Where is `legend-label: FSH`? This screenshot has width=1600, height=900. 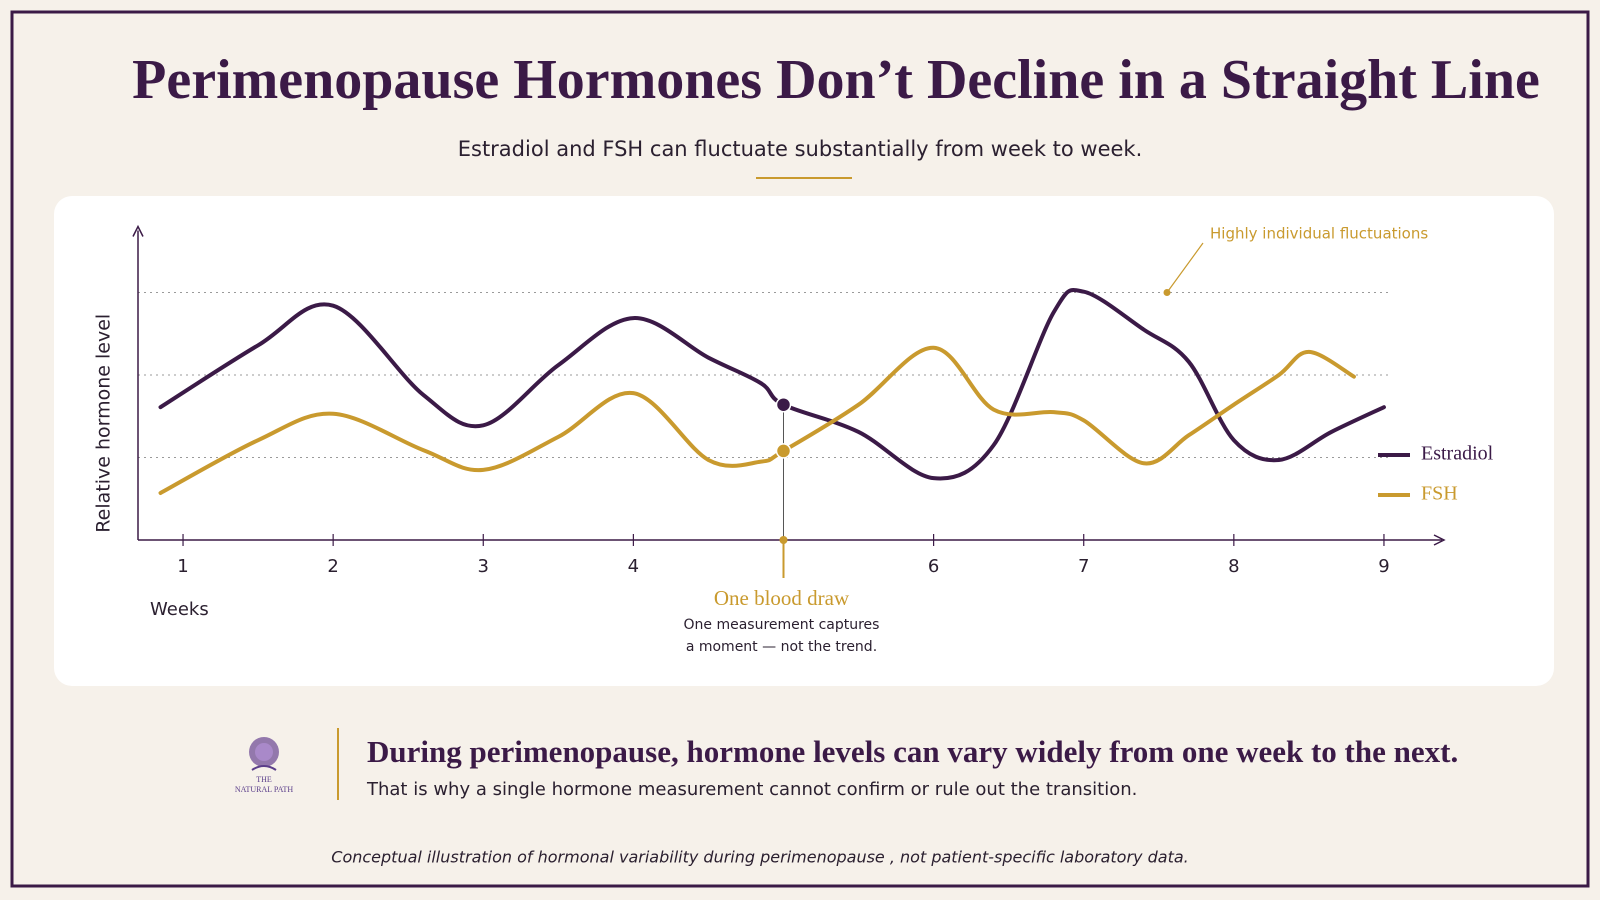
legend-label: FSH is located at coordinates (1439, 494).